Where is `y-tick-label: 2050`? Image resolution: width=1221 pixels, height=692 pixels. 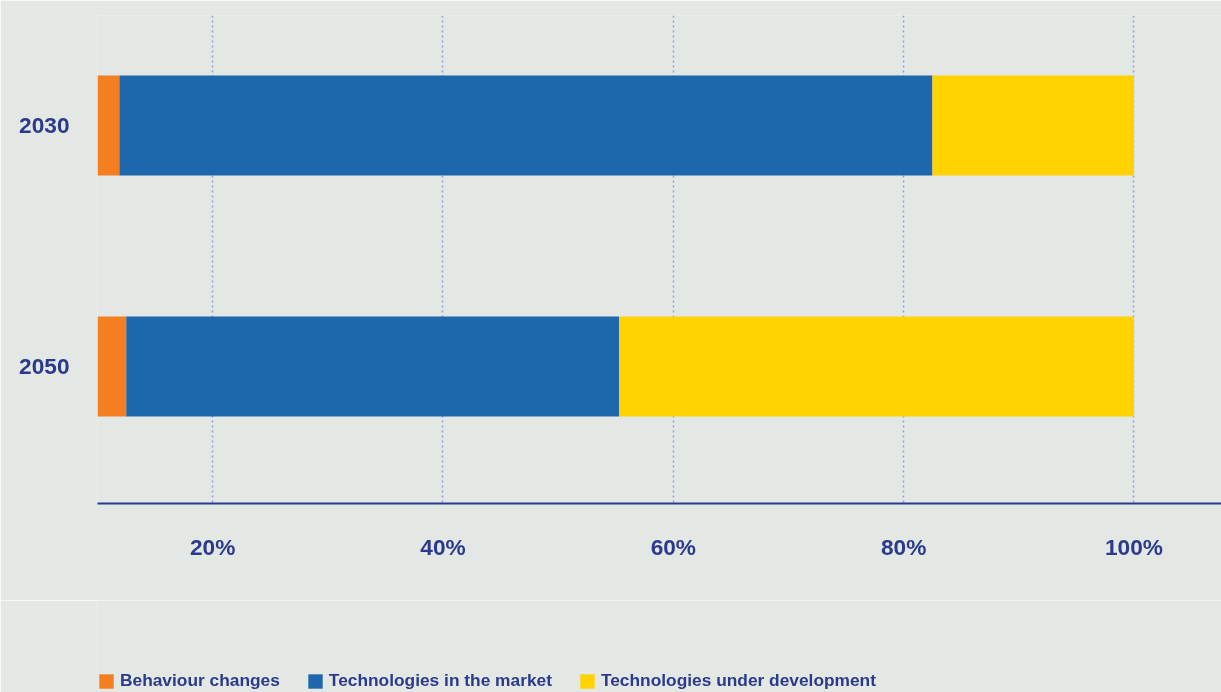 y-tick-label: 2050 is located at coordinates (44, 366).